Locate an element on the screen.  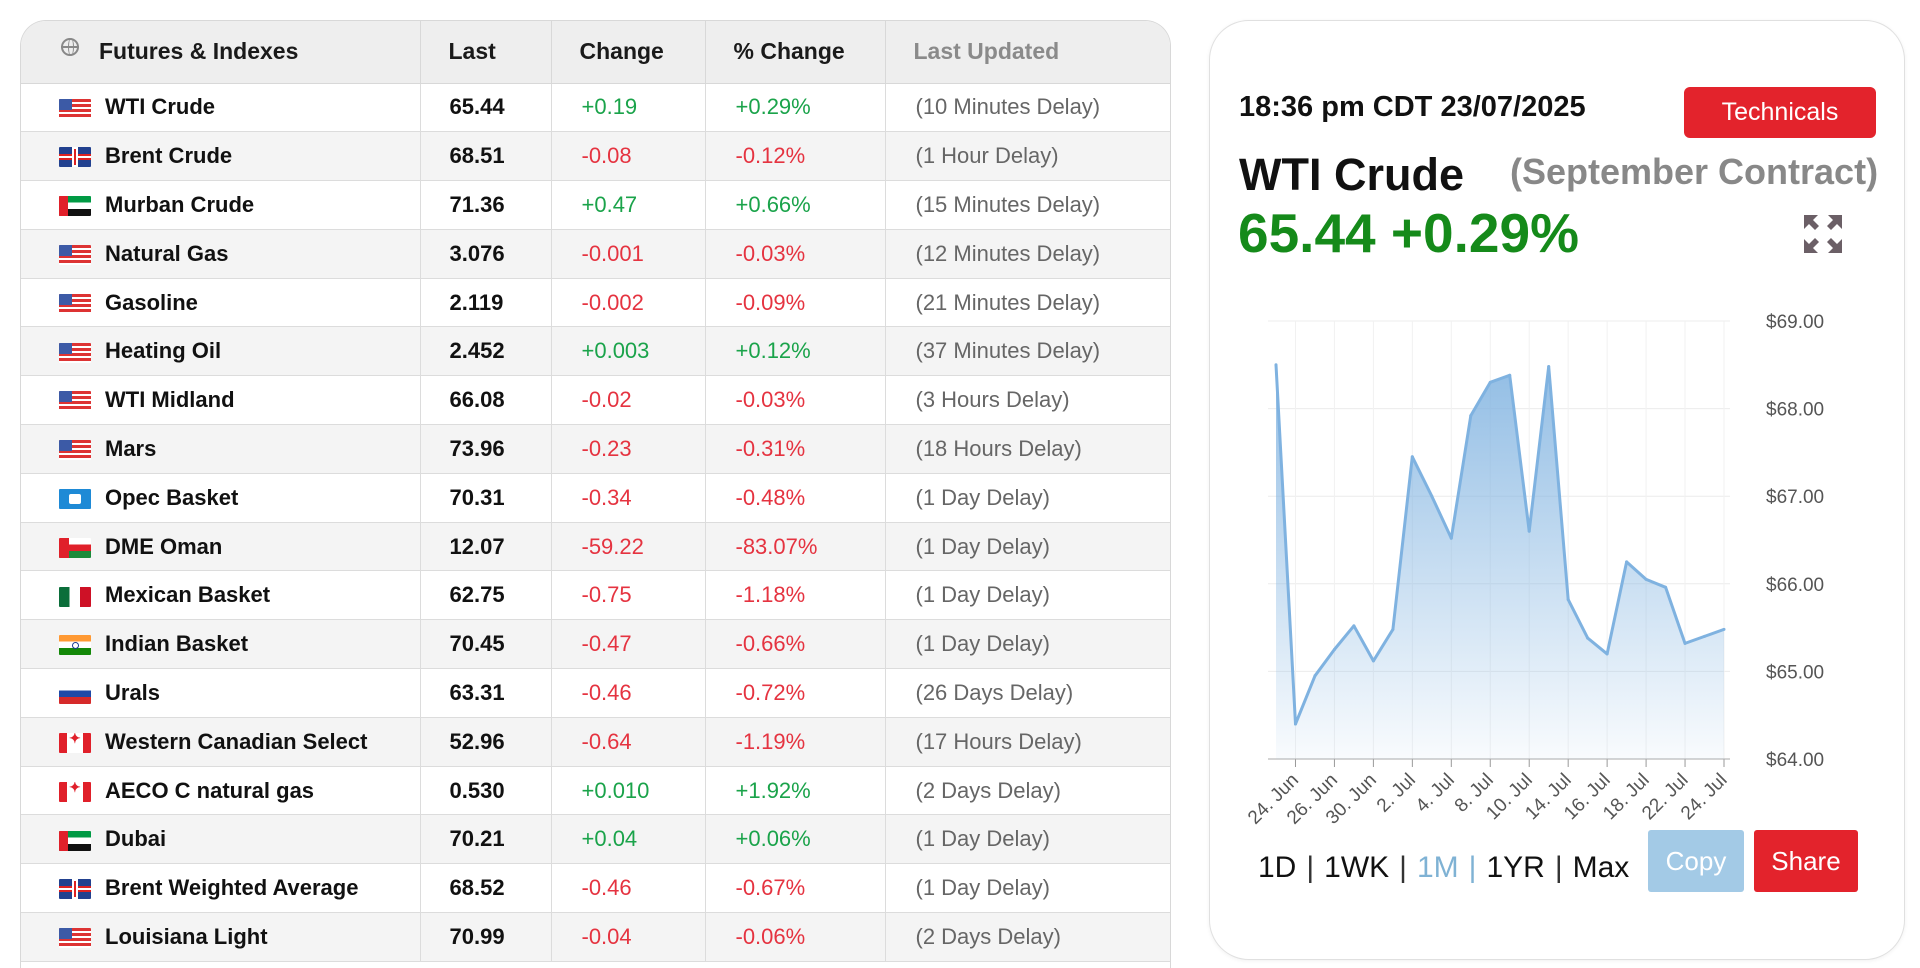
instrument-label: Brent Crude is located at coordinates (169, 156).